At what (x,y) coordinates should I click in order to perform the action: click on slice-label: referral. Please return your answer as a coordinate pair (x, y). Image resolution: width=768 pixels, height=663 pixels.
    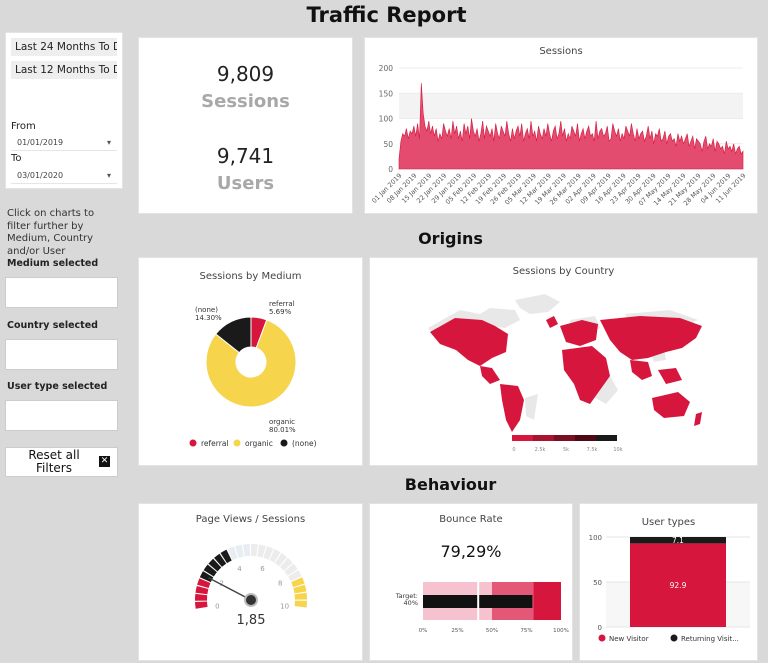
    Looking at the image, I should click on (282, 304).